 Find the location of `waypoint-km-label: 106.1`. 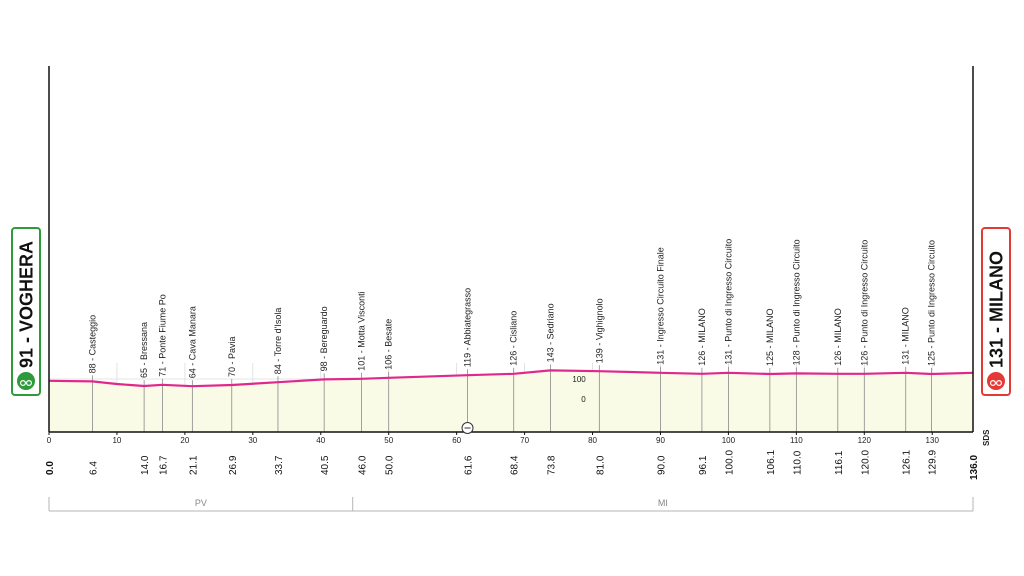

waypoint-km-label: 106.1 is located at coordinates (771, 462).